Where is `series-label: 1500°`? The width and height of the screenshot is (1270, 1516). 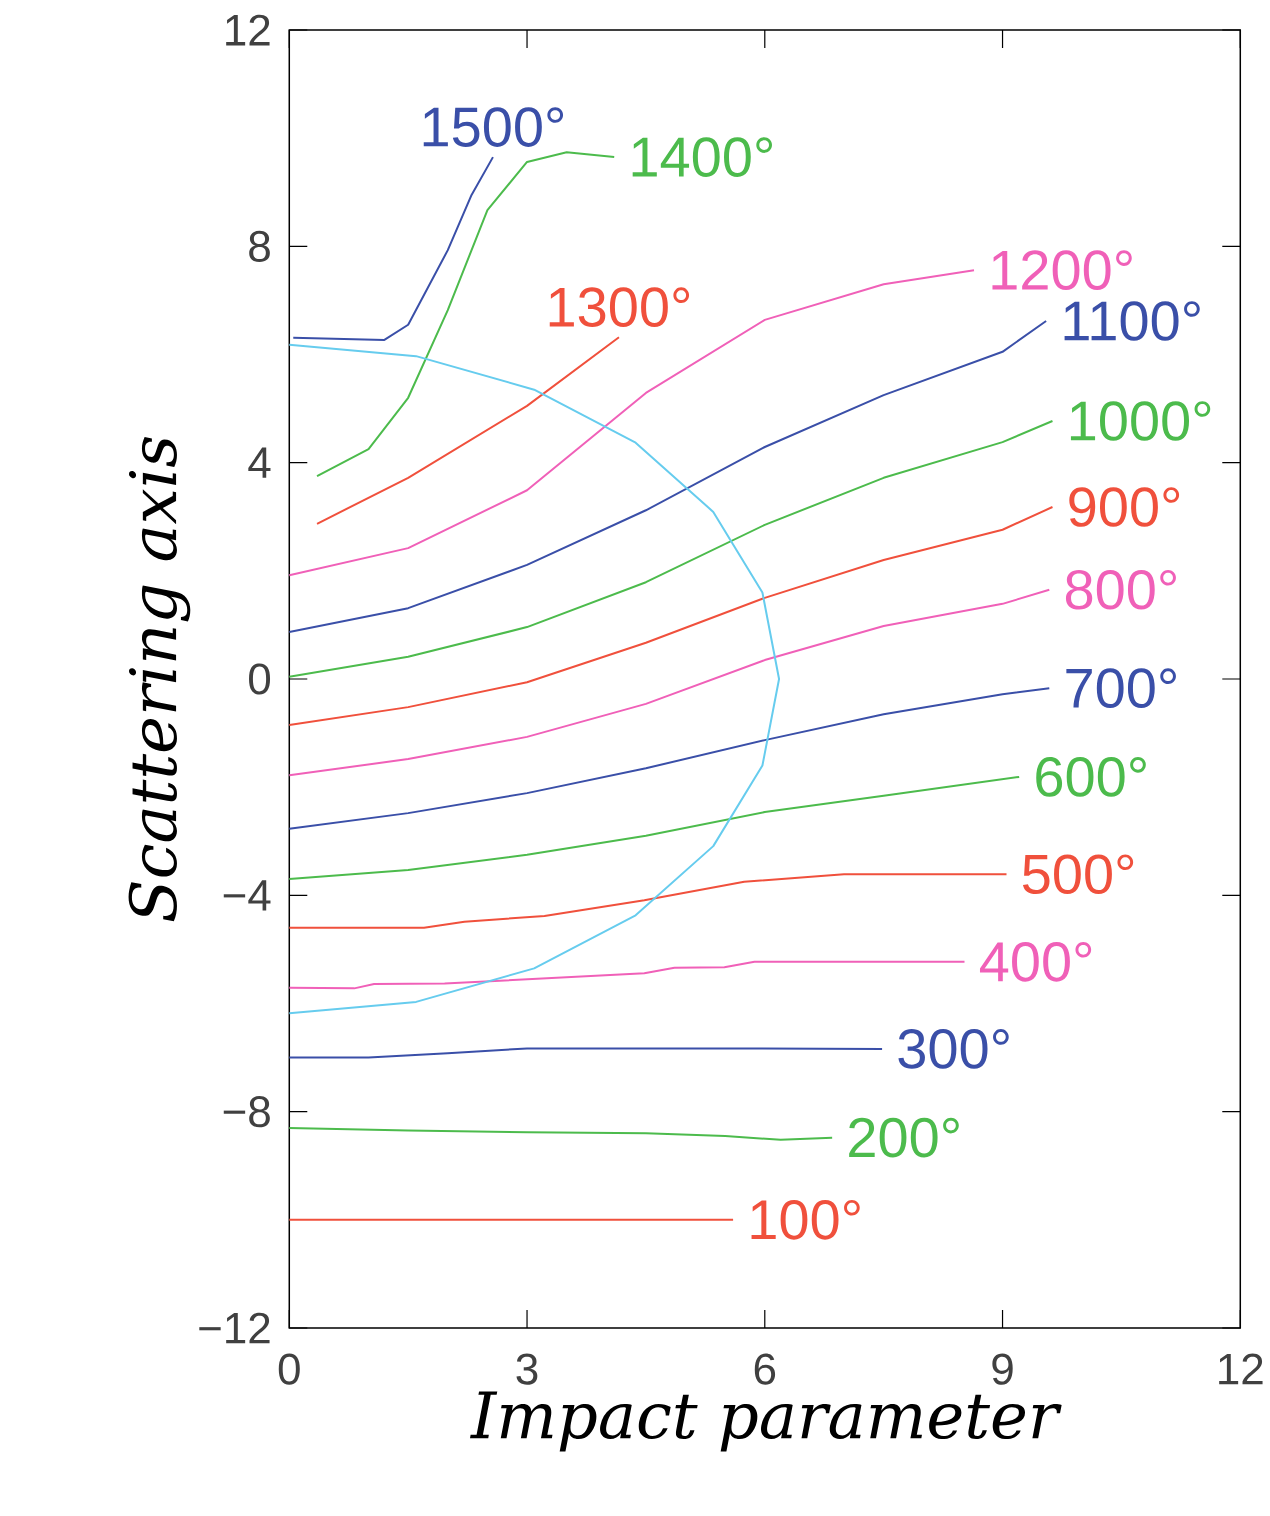
series-label: 1500° is located at coordinates (493, 127).